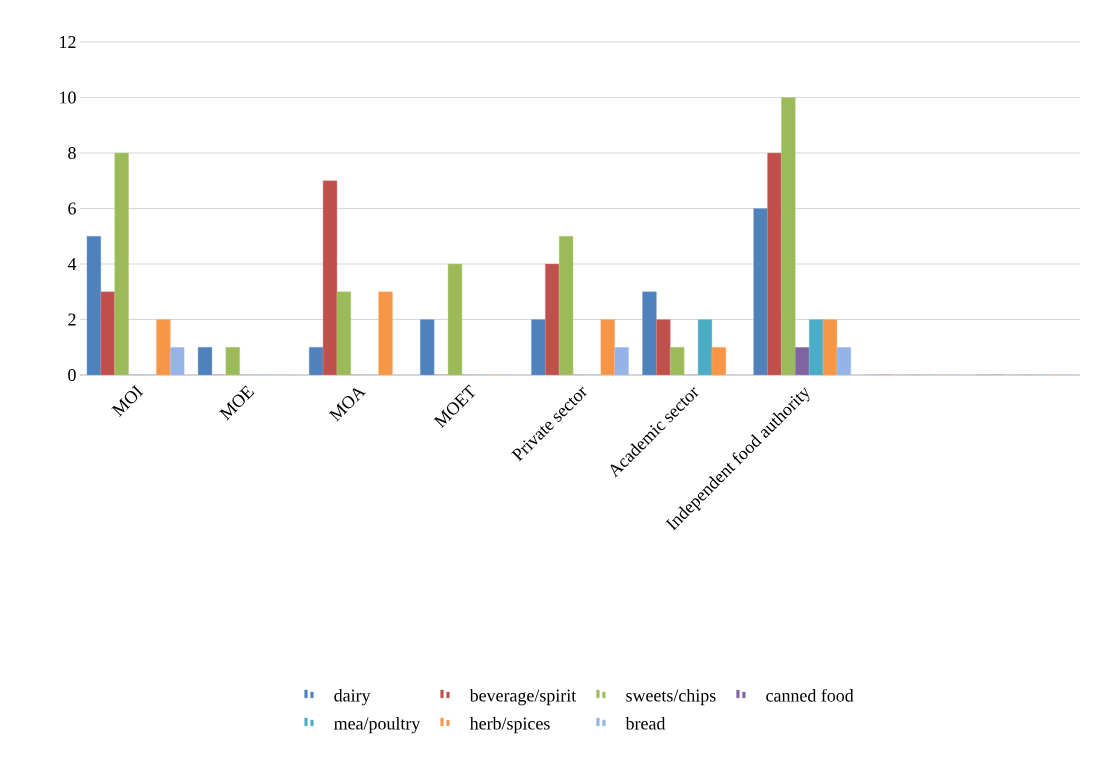  Describe the element at coordinates (72, 153) in the screenshot. I see `y-tick-label: 8` at that location.